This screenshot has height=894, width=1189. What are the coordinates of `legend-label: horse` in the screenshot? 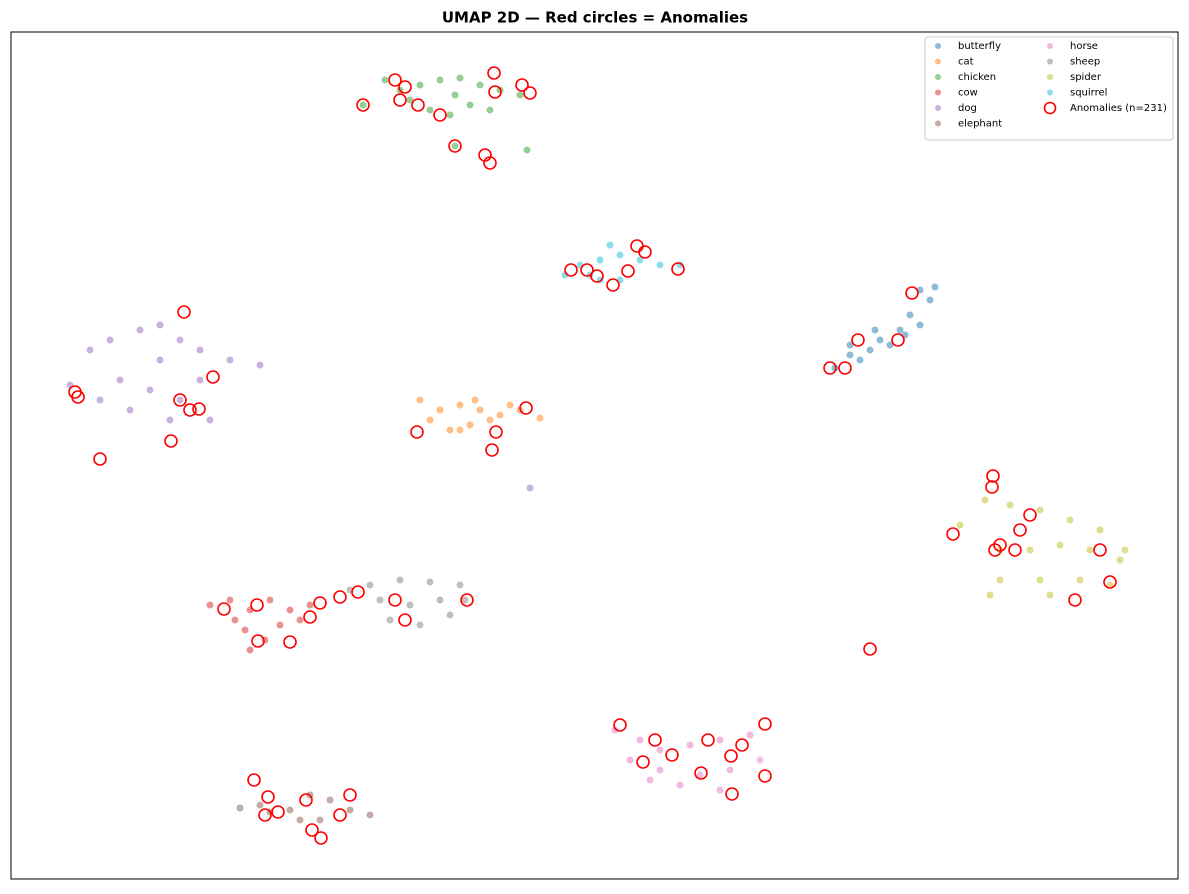 It's located at (1084, 46).